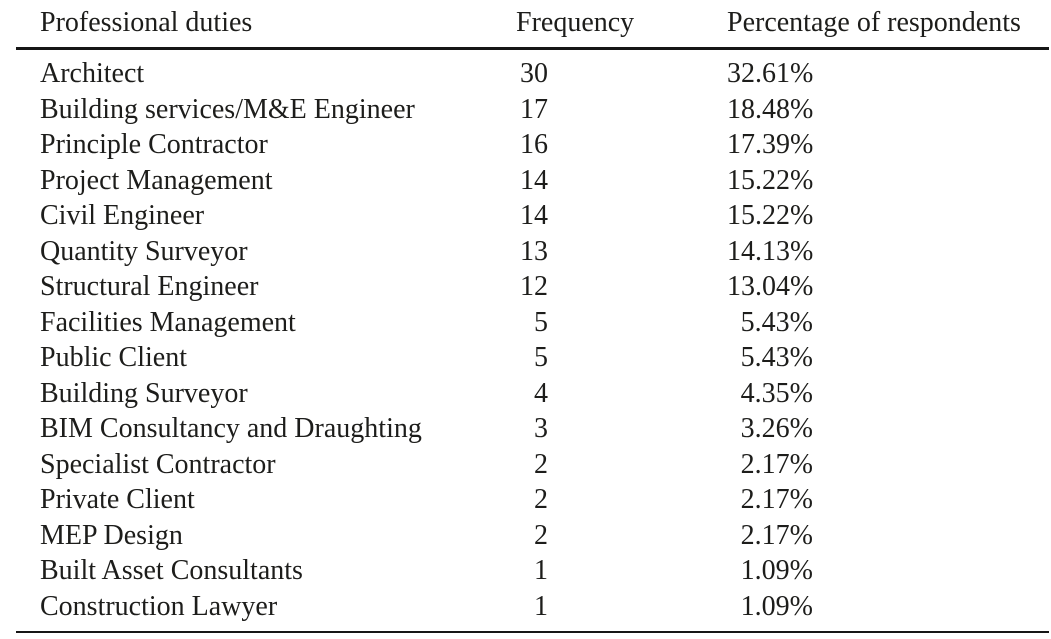 This screenshot has height=639, width=1051. I want to click on table-row: Building services/M&E Engineer 17 18.48%, so click(532, 110).